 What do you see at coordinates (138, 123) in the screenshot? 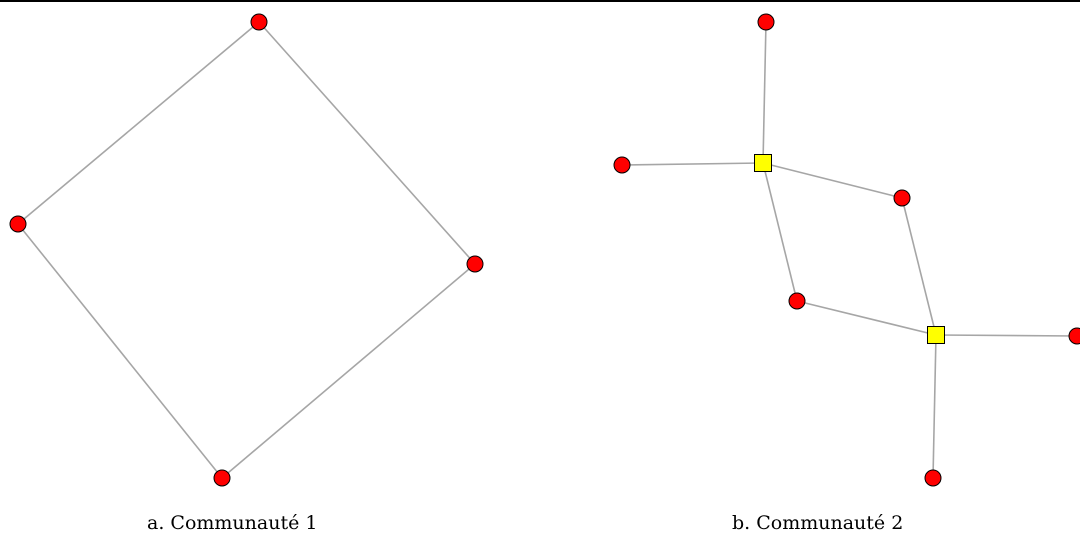
I see `edge-communaute-1-n4-n1` at bounding box center [138, 123].